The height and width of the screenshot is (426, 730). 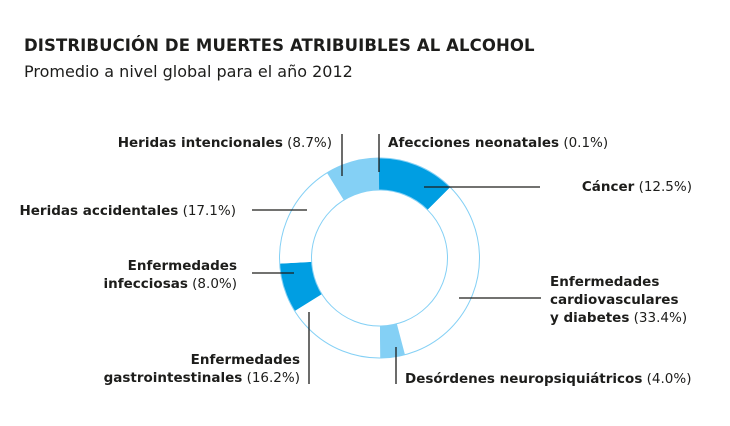 I want to click on slice-label: Heridas intencionales (8.7%), so click(x=225, y=143).